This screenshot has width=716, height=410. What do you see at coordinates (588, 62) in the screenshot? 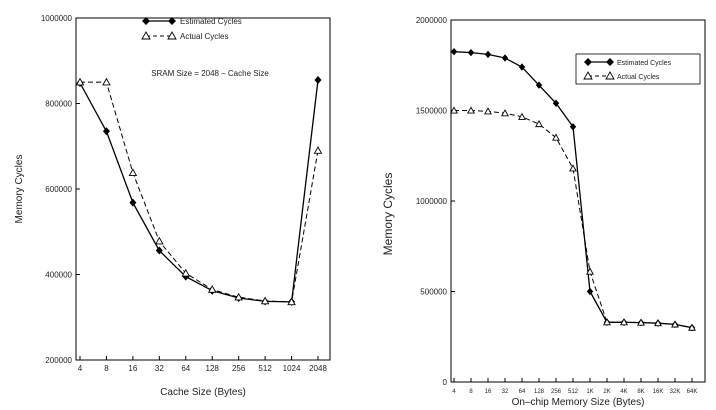
I see `right-legend-estimated-marker` at bounding box center [588, 62].